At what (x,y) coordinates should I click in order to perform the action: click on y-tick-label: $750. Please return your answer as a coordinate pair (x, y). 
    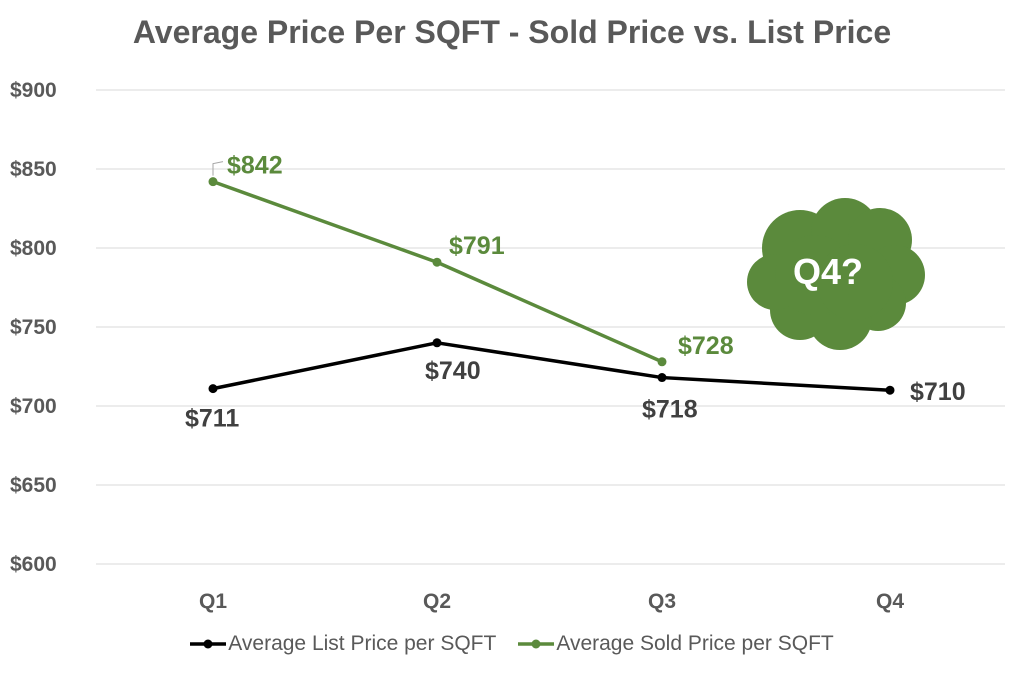
    Looking at the image, I should click on (33, 327).